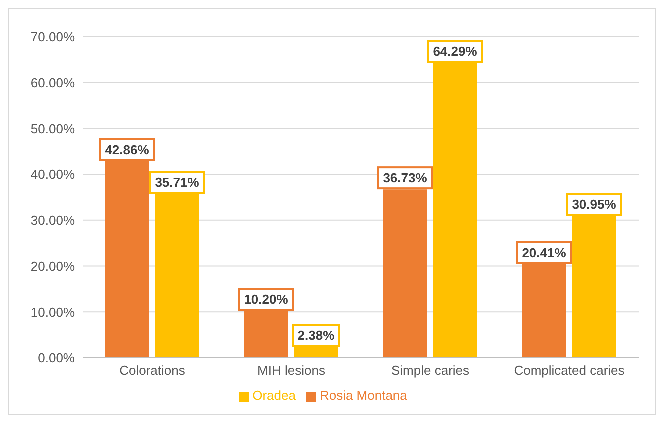 This screenshot has width=662, height=421. Describe the element at coordinates (53, 312) in the screenshot. I see `y-tick-label: 10.00%` at that location.